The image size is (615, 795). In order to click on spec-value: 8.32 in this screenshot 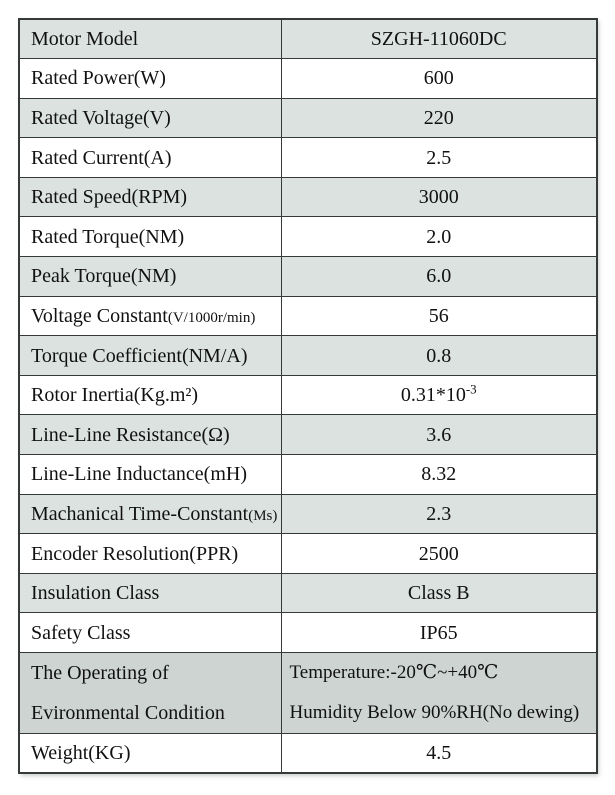, I will do `click(439, 474)`.